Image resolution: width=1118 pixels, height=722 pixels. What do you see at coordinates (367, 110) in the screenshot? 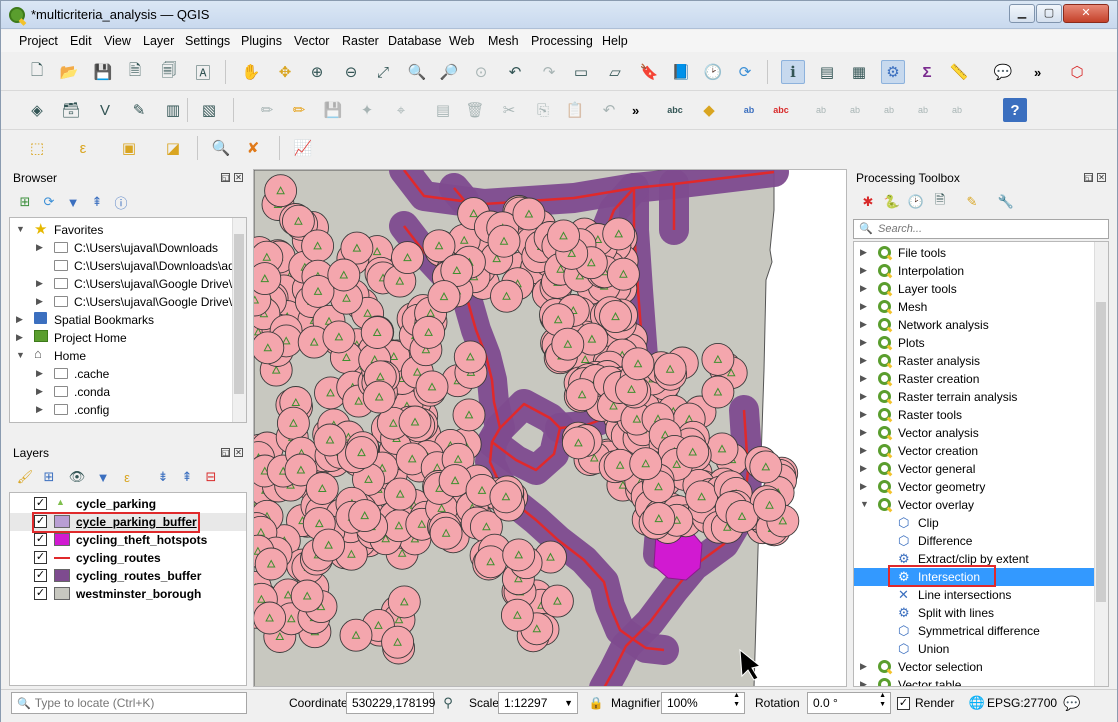
I see `add-feature-icon: ✦` at bounding box center [367, 110].